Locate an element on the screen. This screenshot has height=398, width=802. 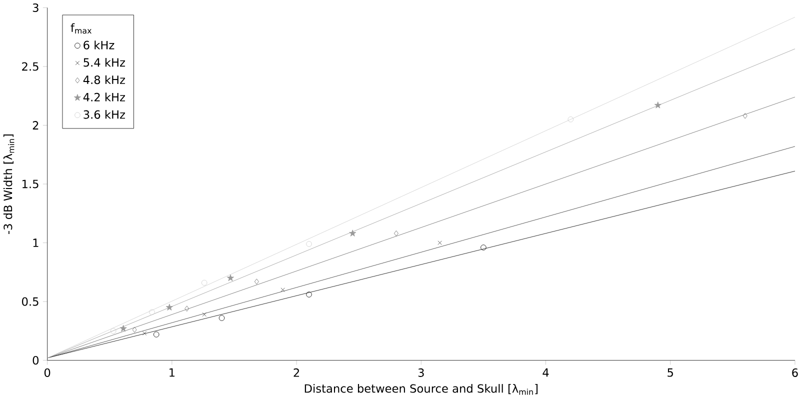
x-axis-title: Distance between Source and Skull [λ$_{min}$] is located at coordinates (421, 389).